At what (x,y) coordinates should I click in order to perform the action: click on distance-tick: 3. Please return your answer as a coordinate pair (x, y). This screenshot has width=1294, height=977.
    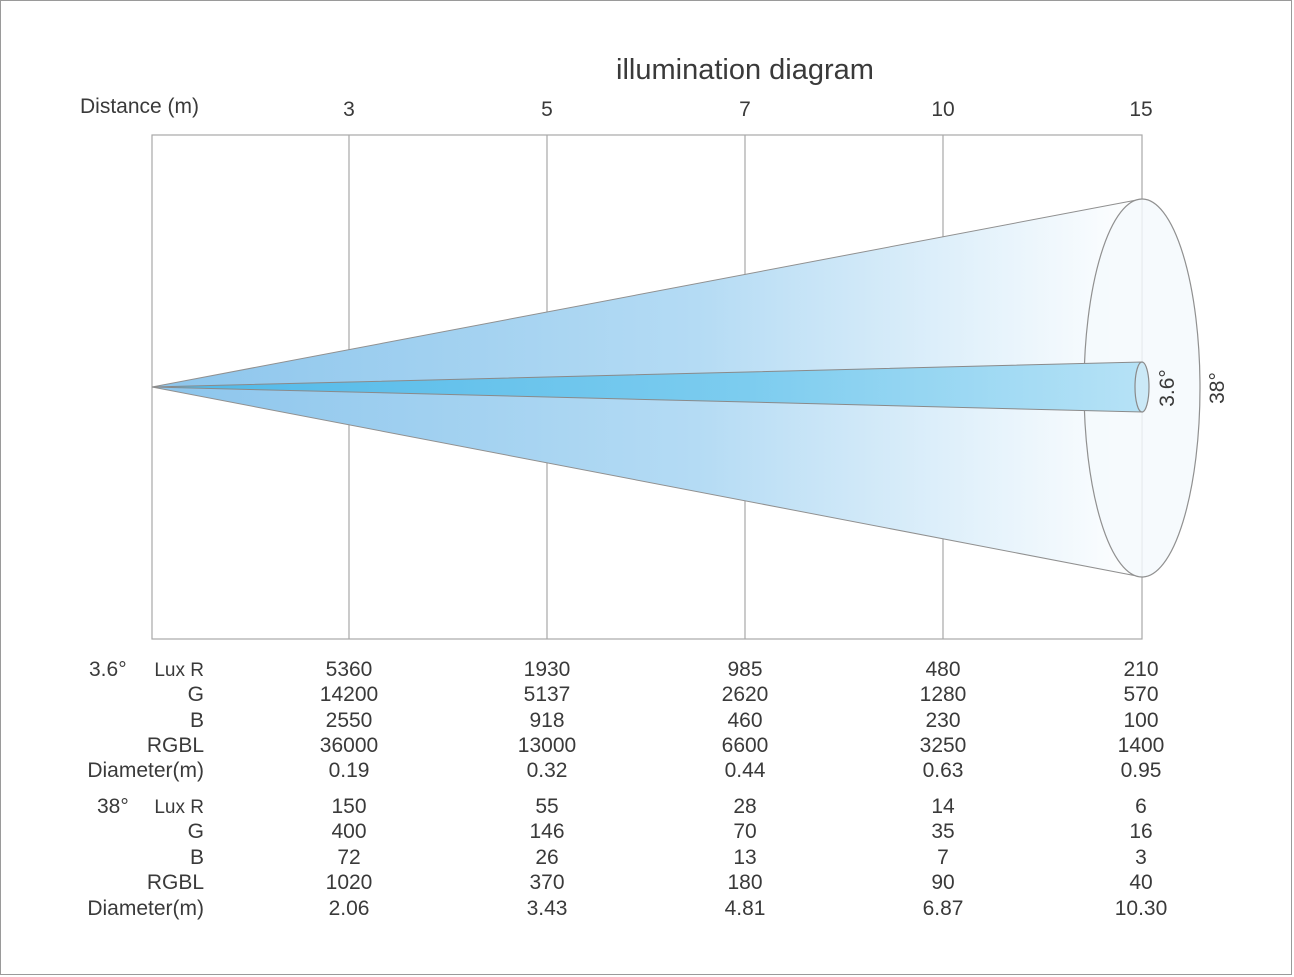
    Looking at the image, I should click on (349, 109).